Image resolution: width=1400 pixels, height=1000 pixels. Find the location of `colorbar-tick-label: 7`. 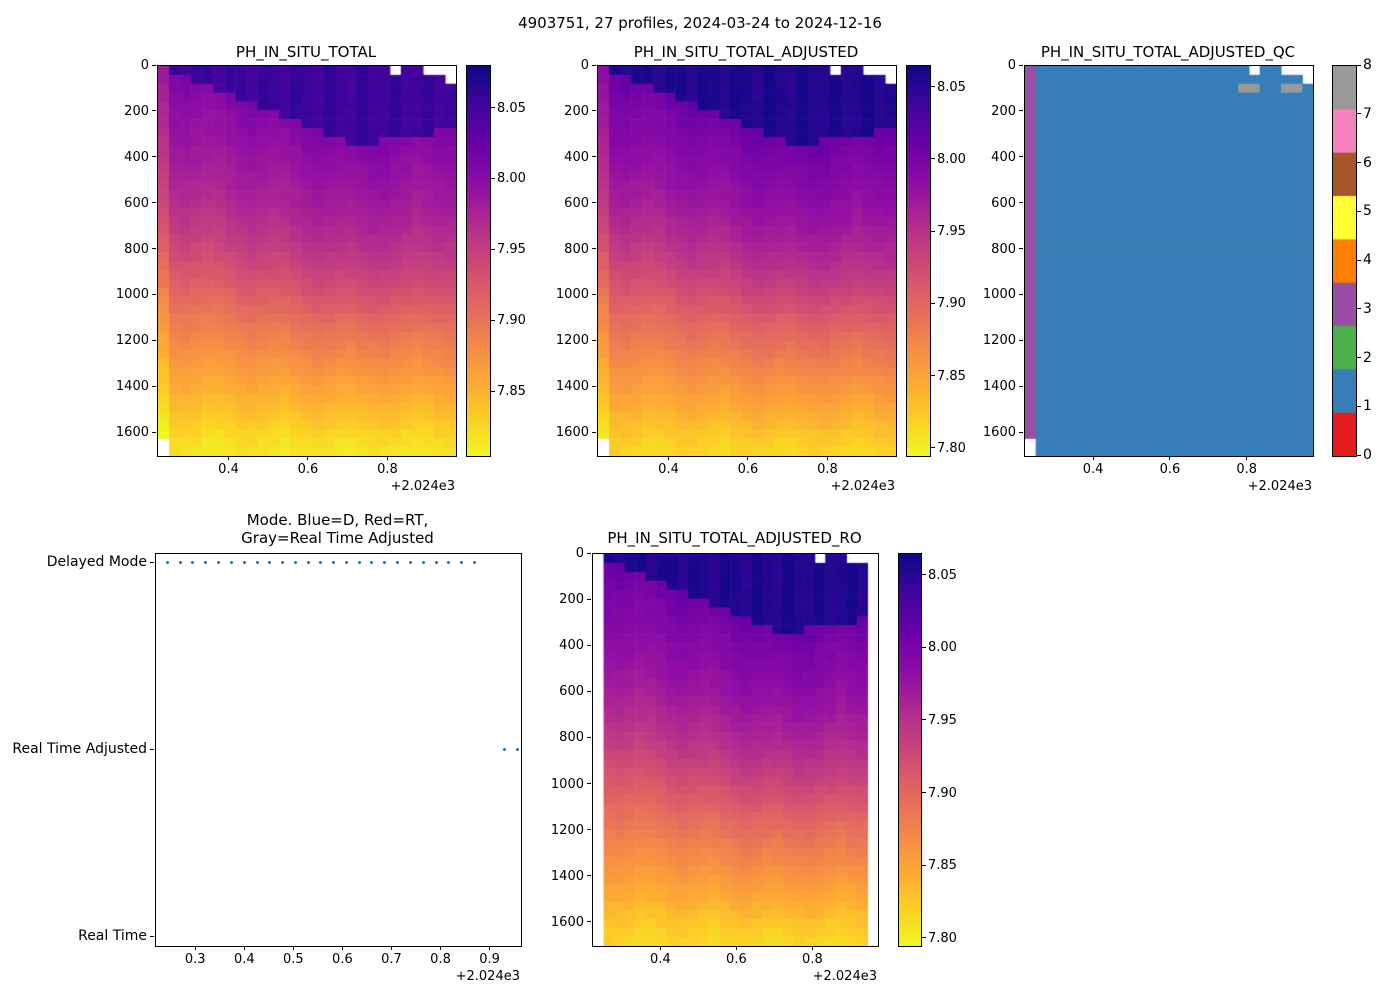

colorbar-tick-label: 7 is located at coordinates (1367, 113).